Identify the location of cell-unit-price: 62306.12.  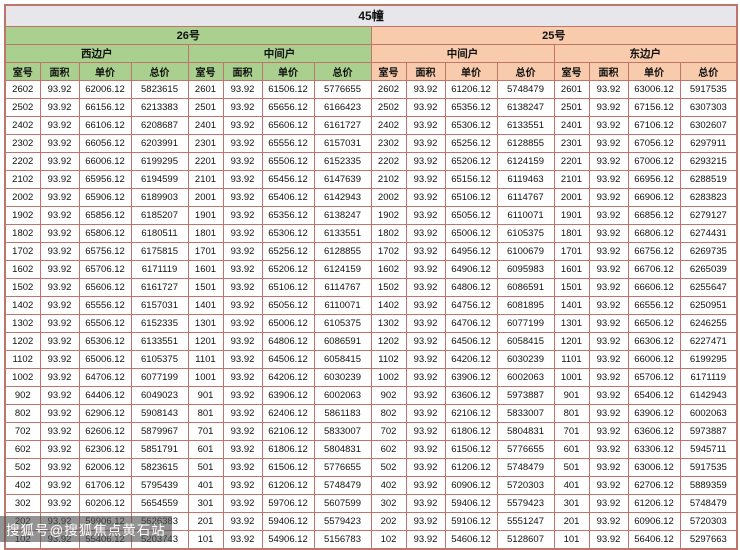
(105, 449).